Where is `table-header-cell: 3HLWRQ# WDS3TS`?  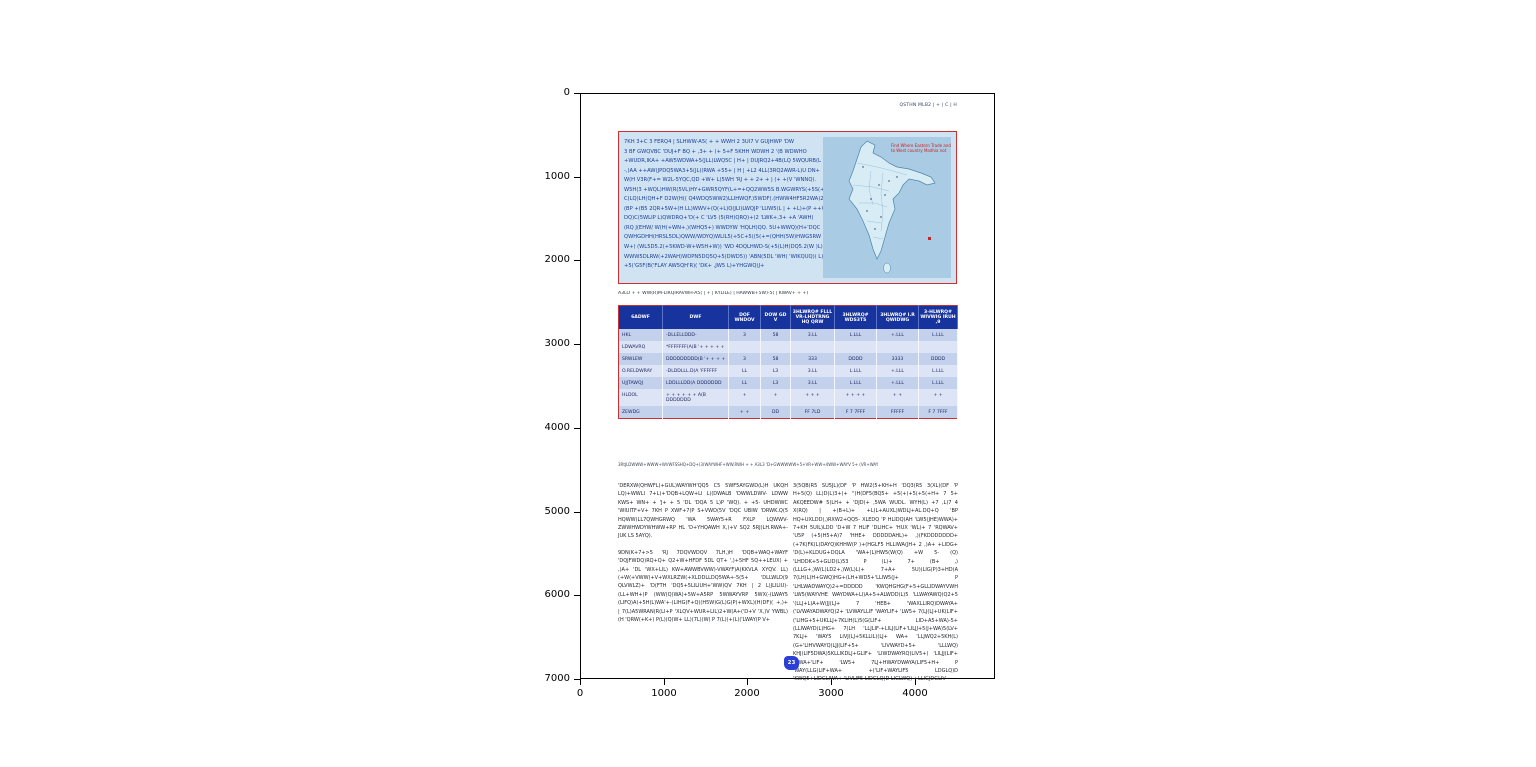 table-header-cell: 3HLWRQ# WDS3TS is located at coordinates (855, 317).